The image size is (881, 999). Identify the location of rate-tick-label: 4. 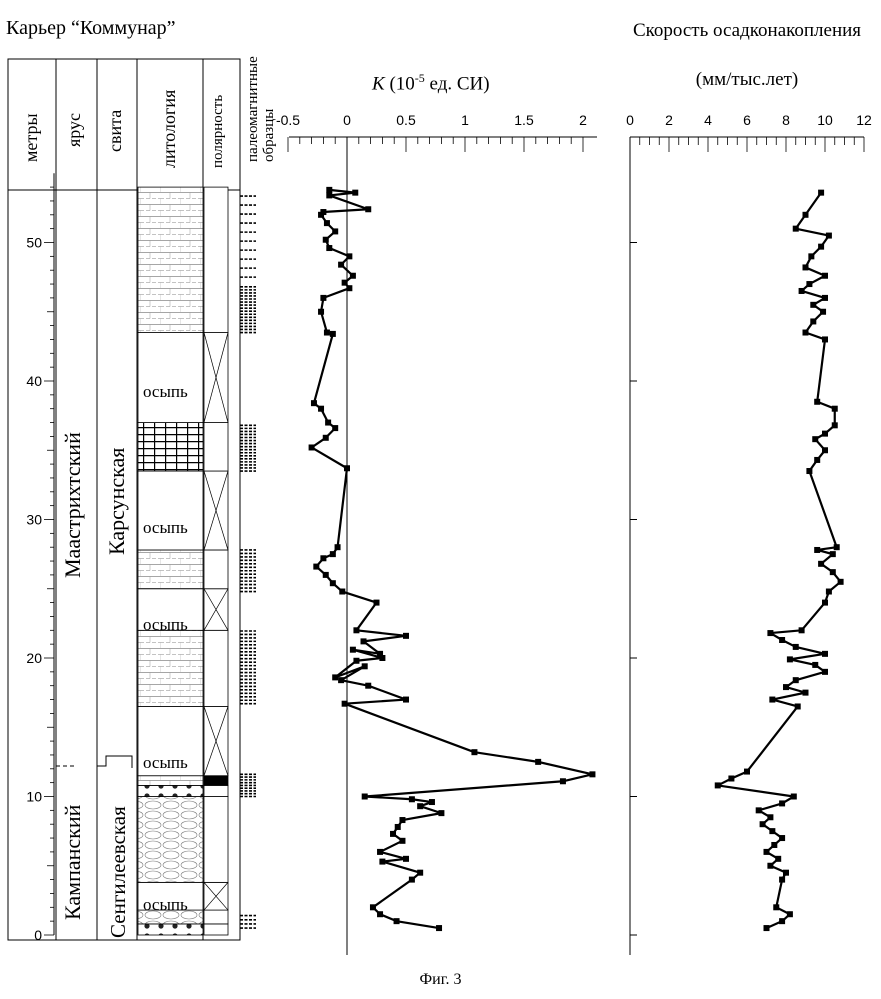
(708, 120).